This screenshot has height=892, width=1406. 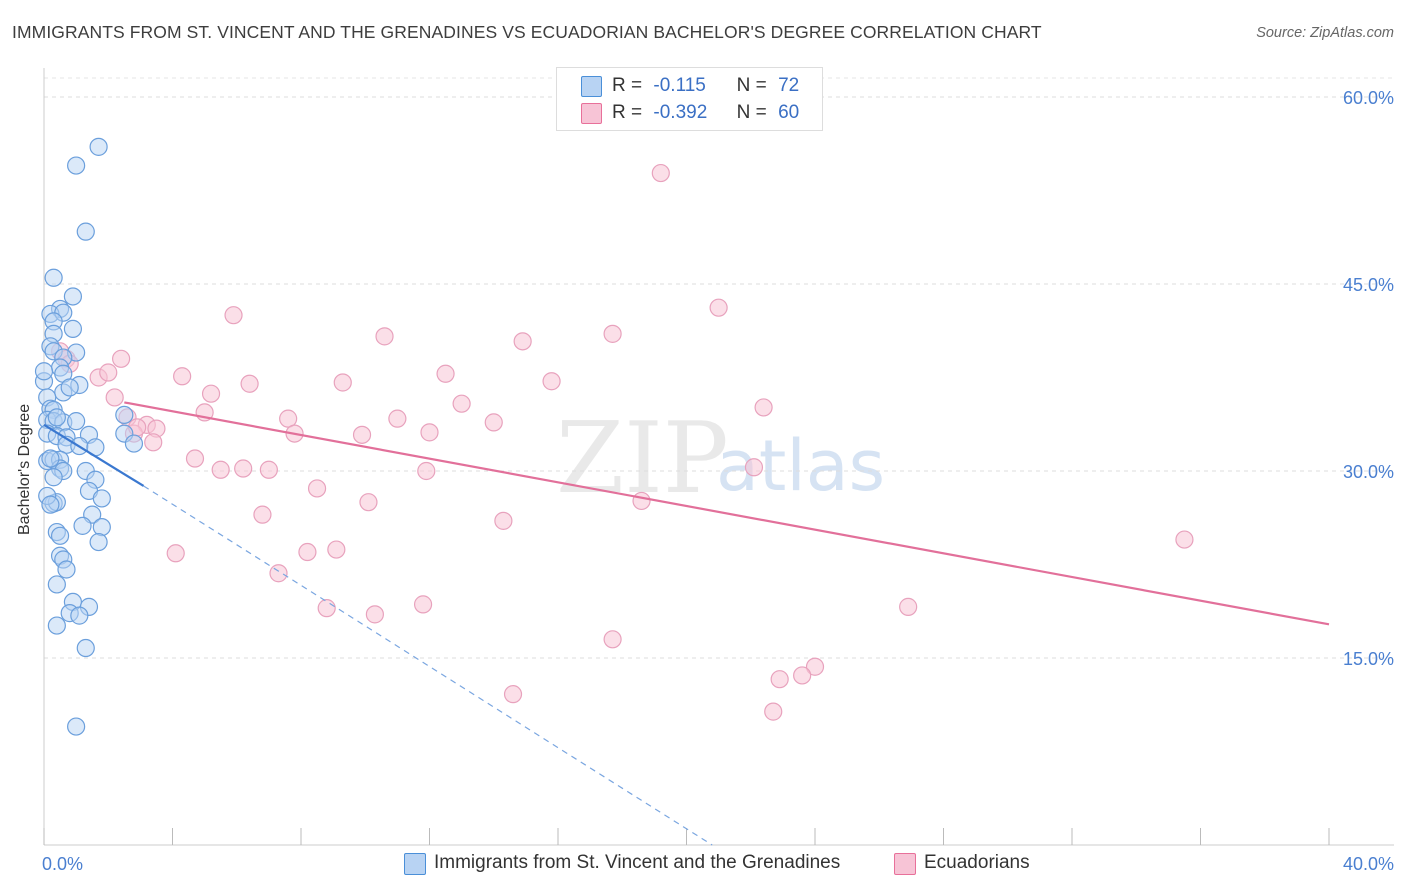 I want to click on legend-n-value: 72, so click(x=789, y=85).